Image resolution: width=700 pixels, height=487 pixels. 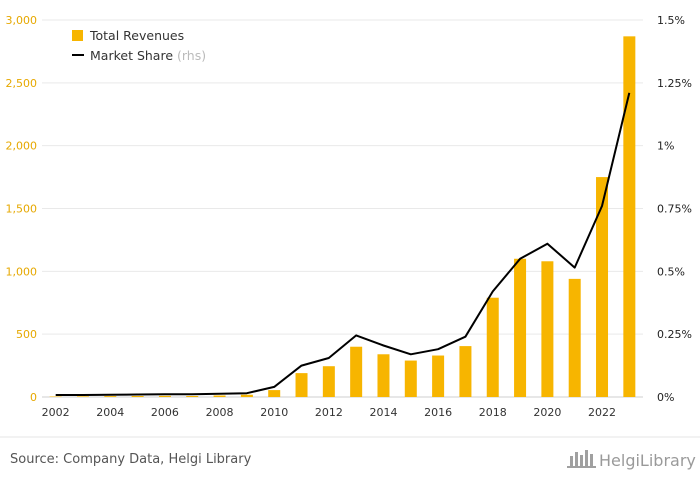 I want to click on bar-2019, so click(x=520, y=328).